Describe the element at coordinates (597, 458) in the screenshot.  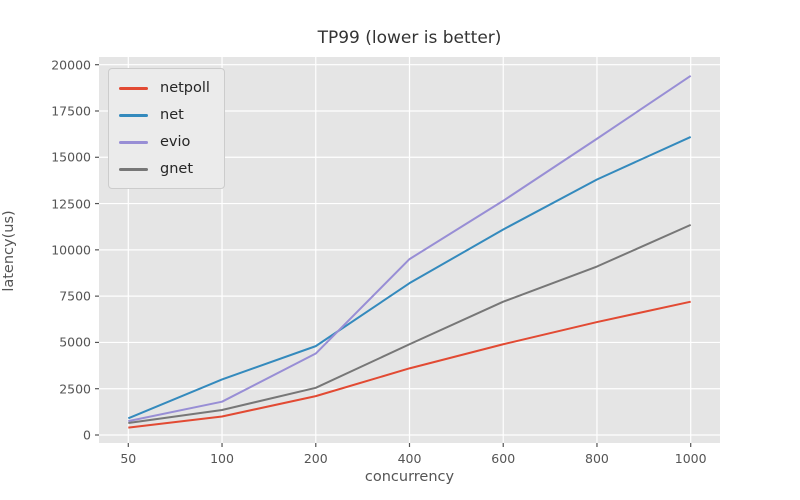
I see `x-tick-label: 800` at that location.